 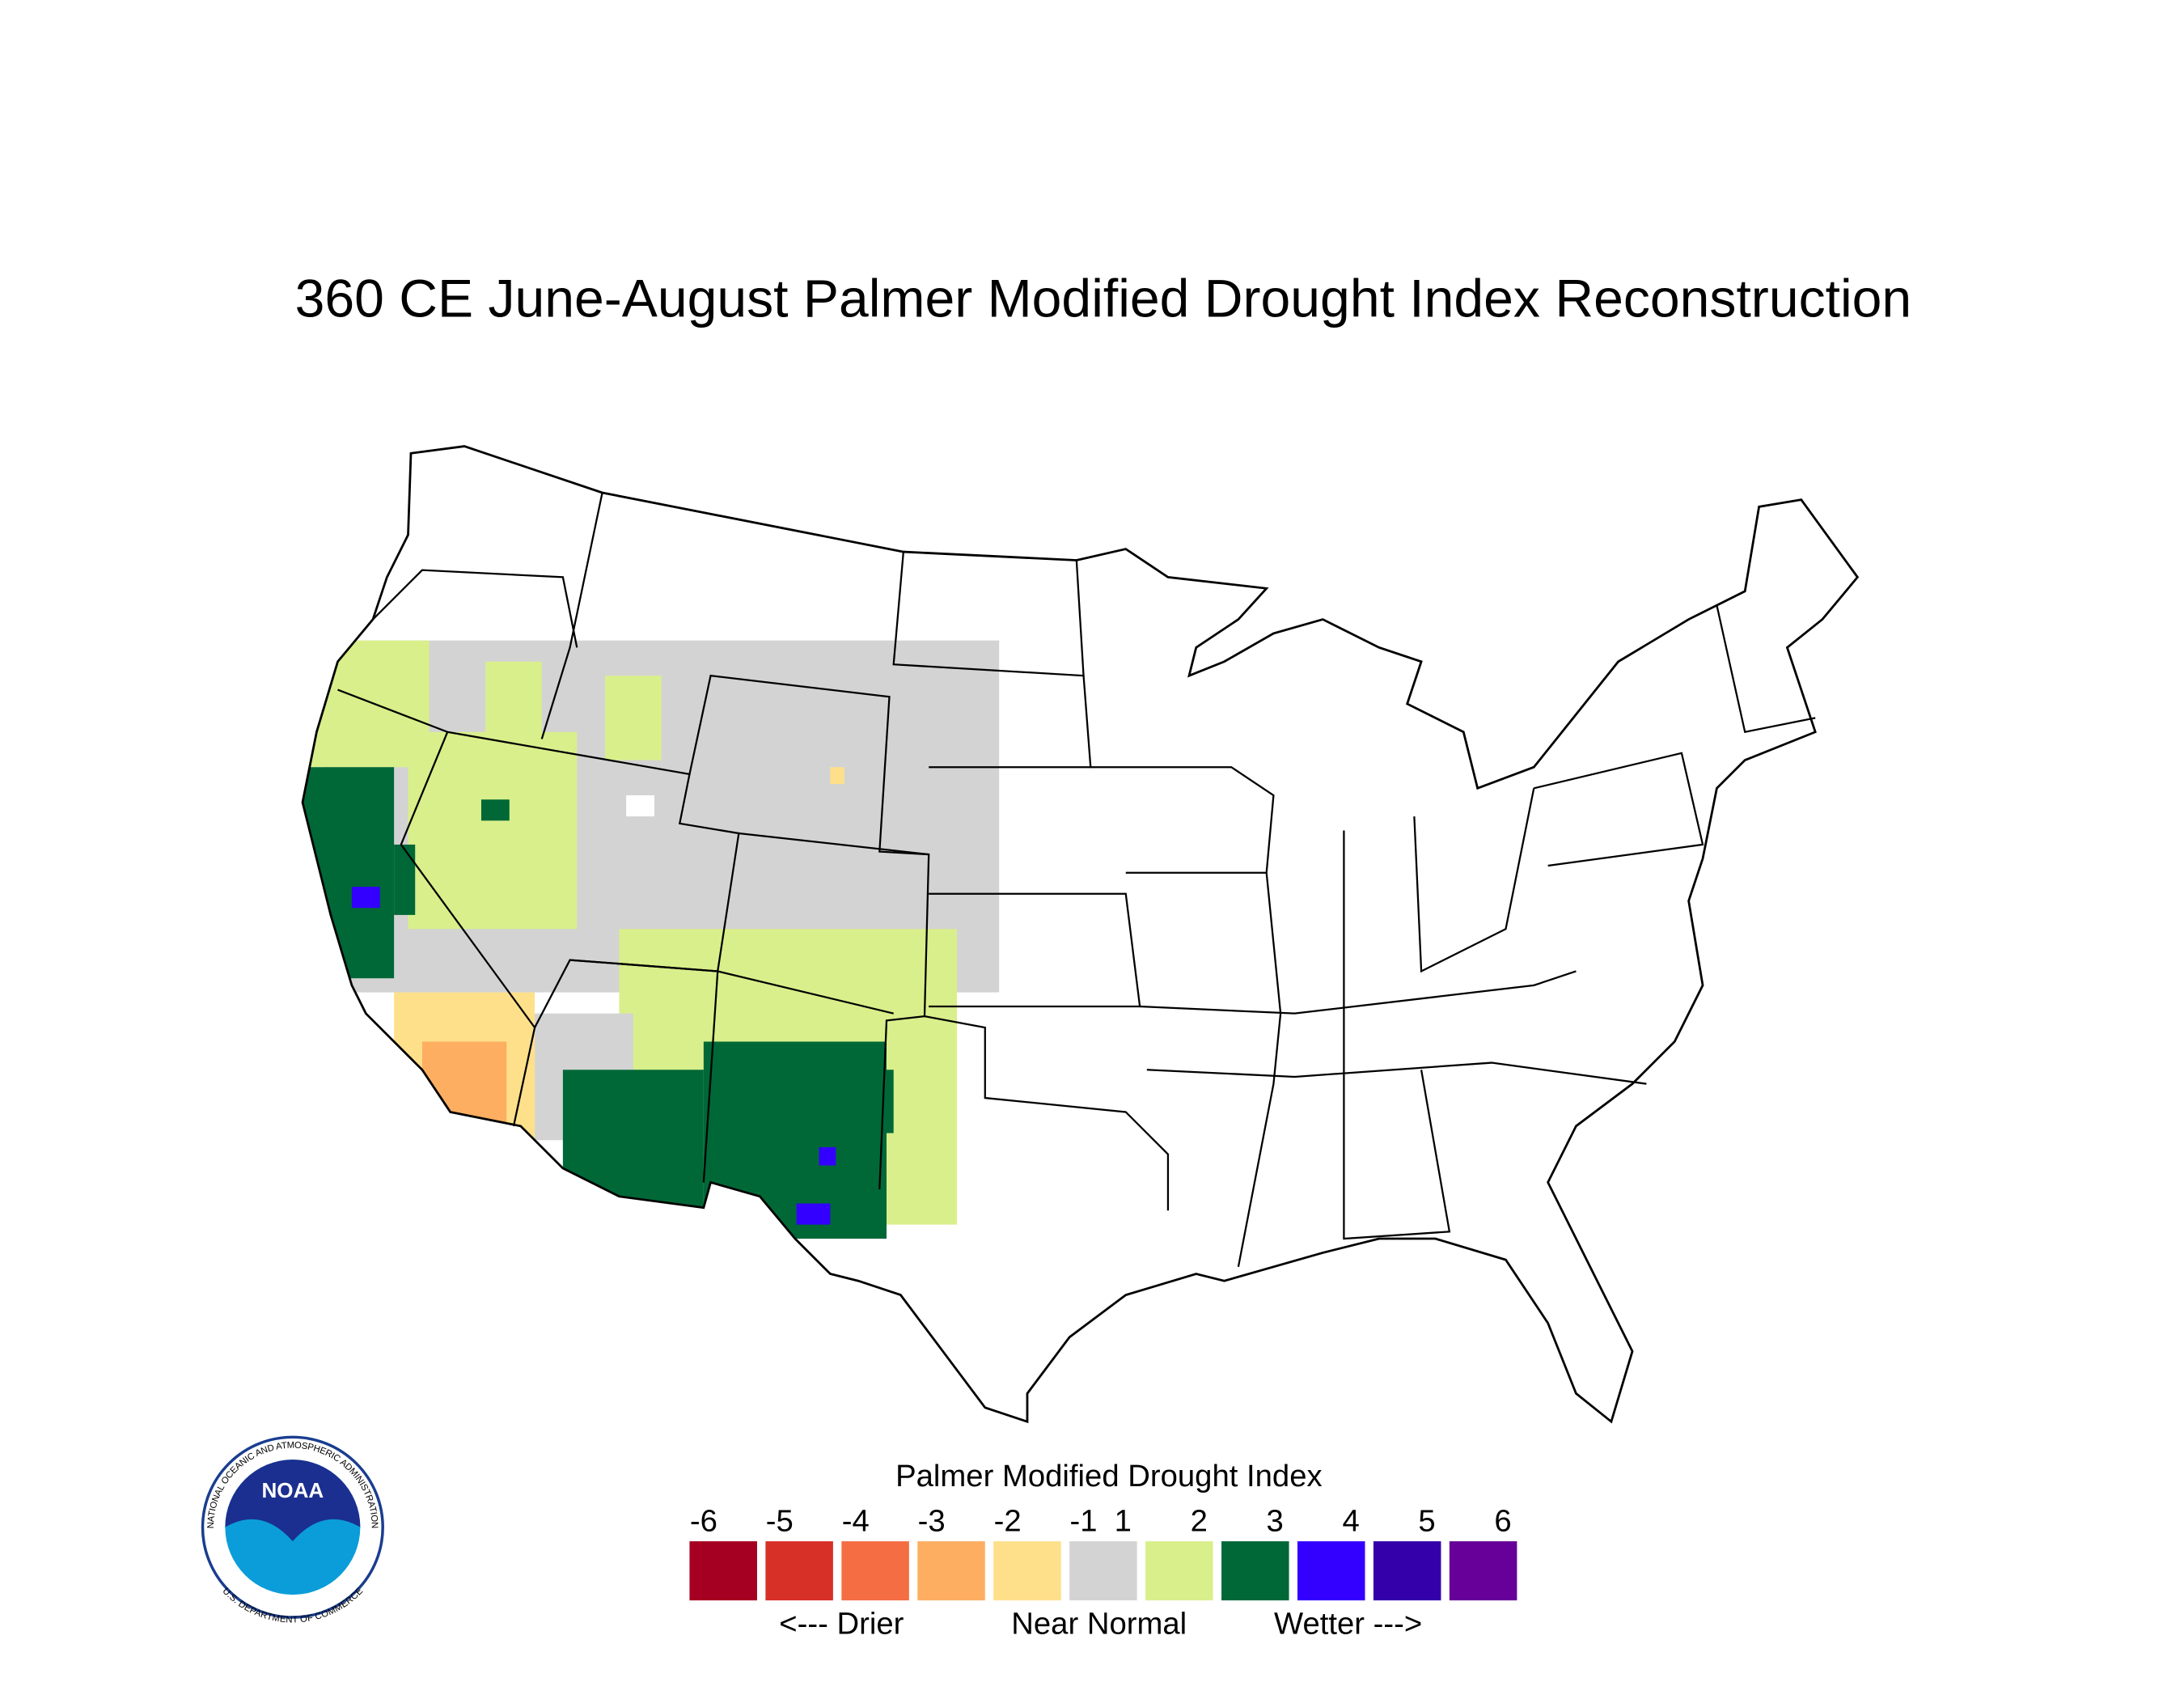 What do you see at coordinates (651, 939) in the screenshot?
I see `index-field` at bounding box center [651, 939].